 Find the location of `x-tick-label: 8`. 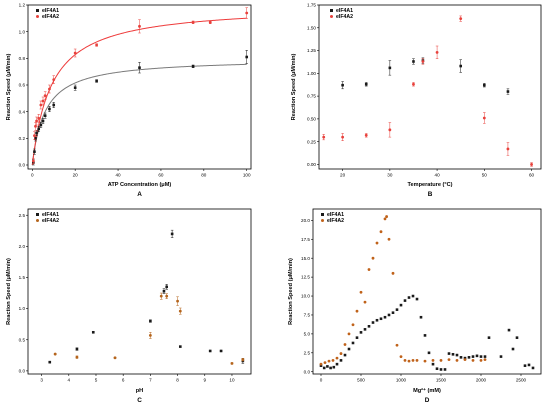

x-tick-label: 8 is located at coordinates (177, 380).